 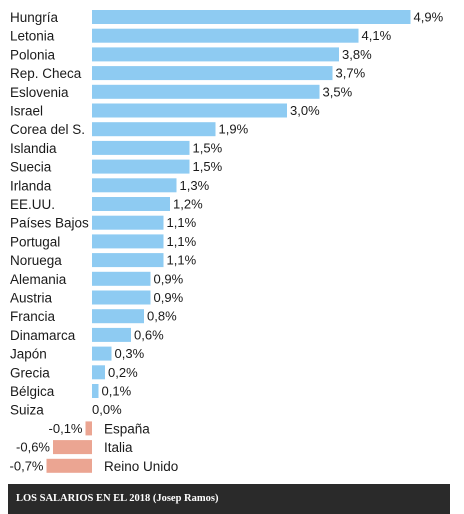 What do you see at coordinates (107, 409) in the screenshot?
I see `value-label-21: 0,0%` at bounding box center [107, 409].